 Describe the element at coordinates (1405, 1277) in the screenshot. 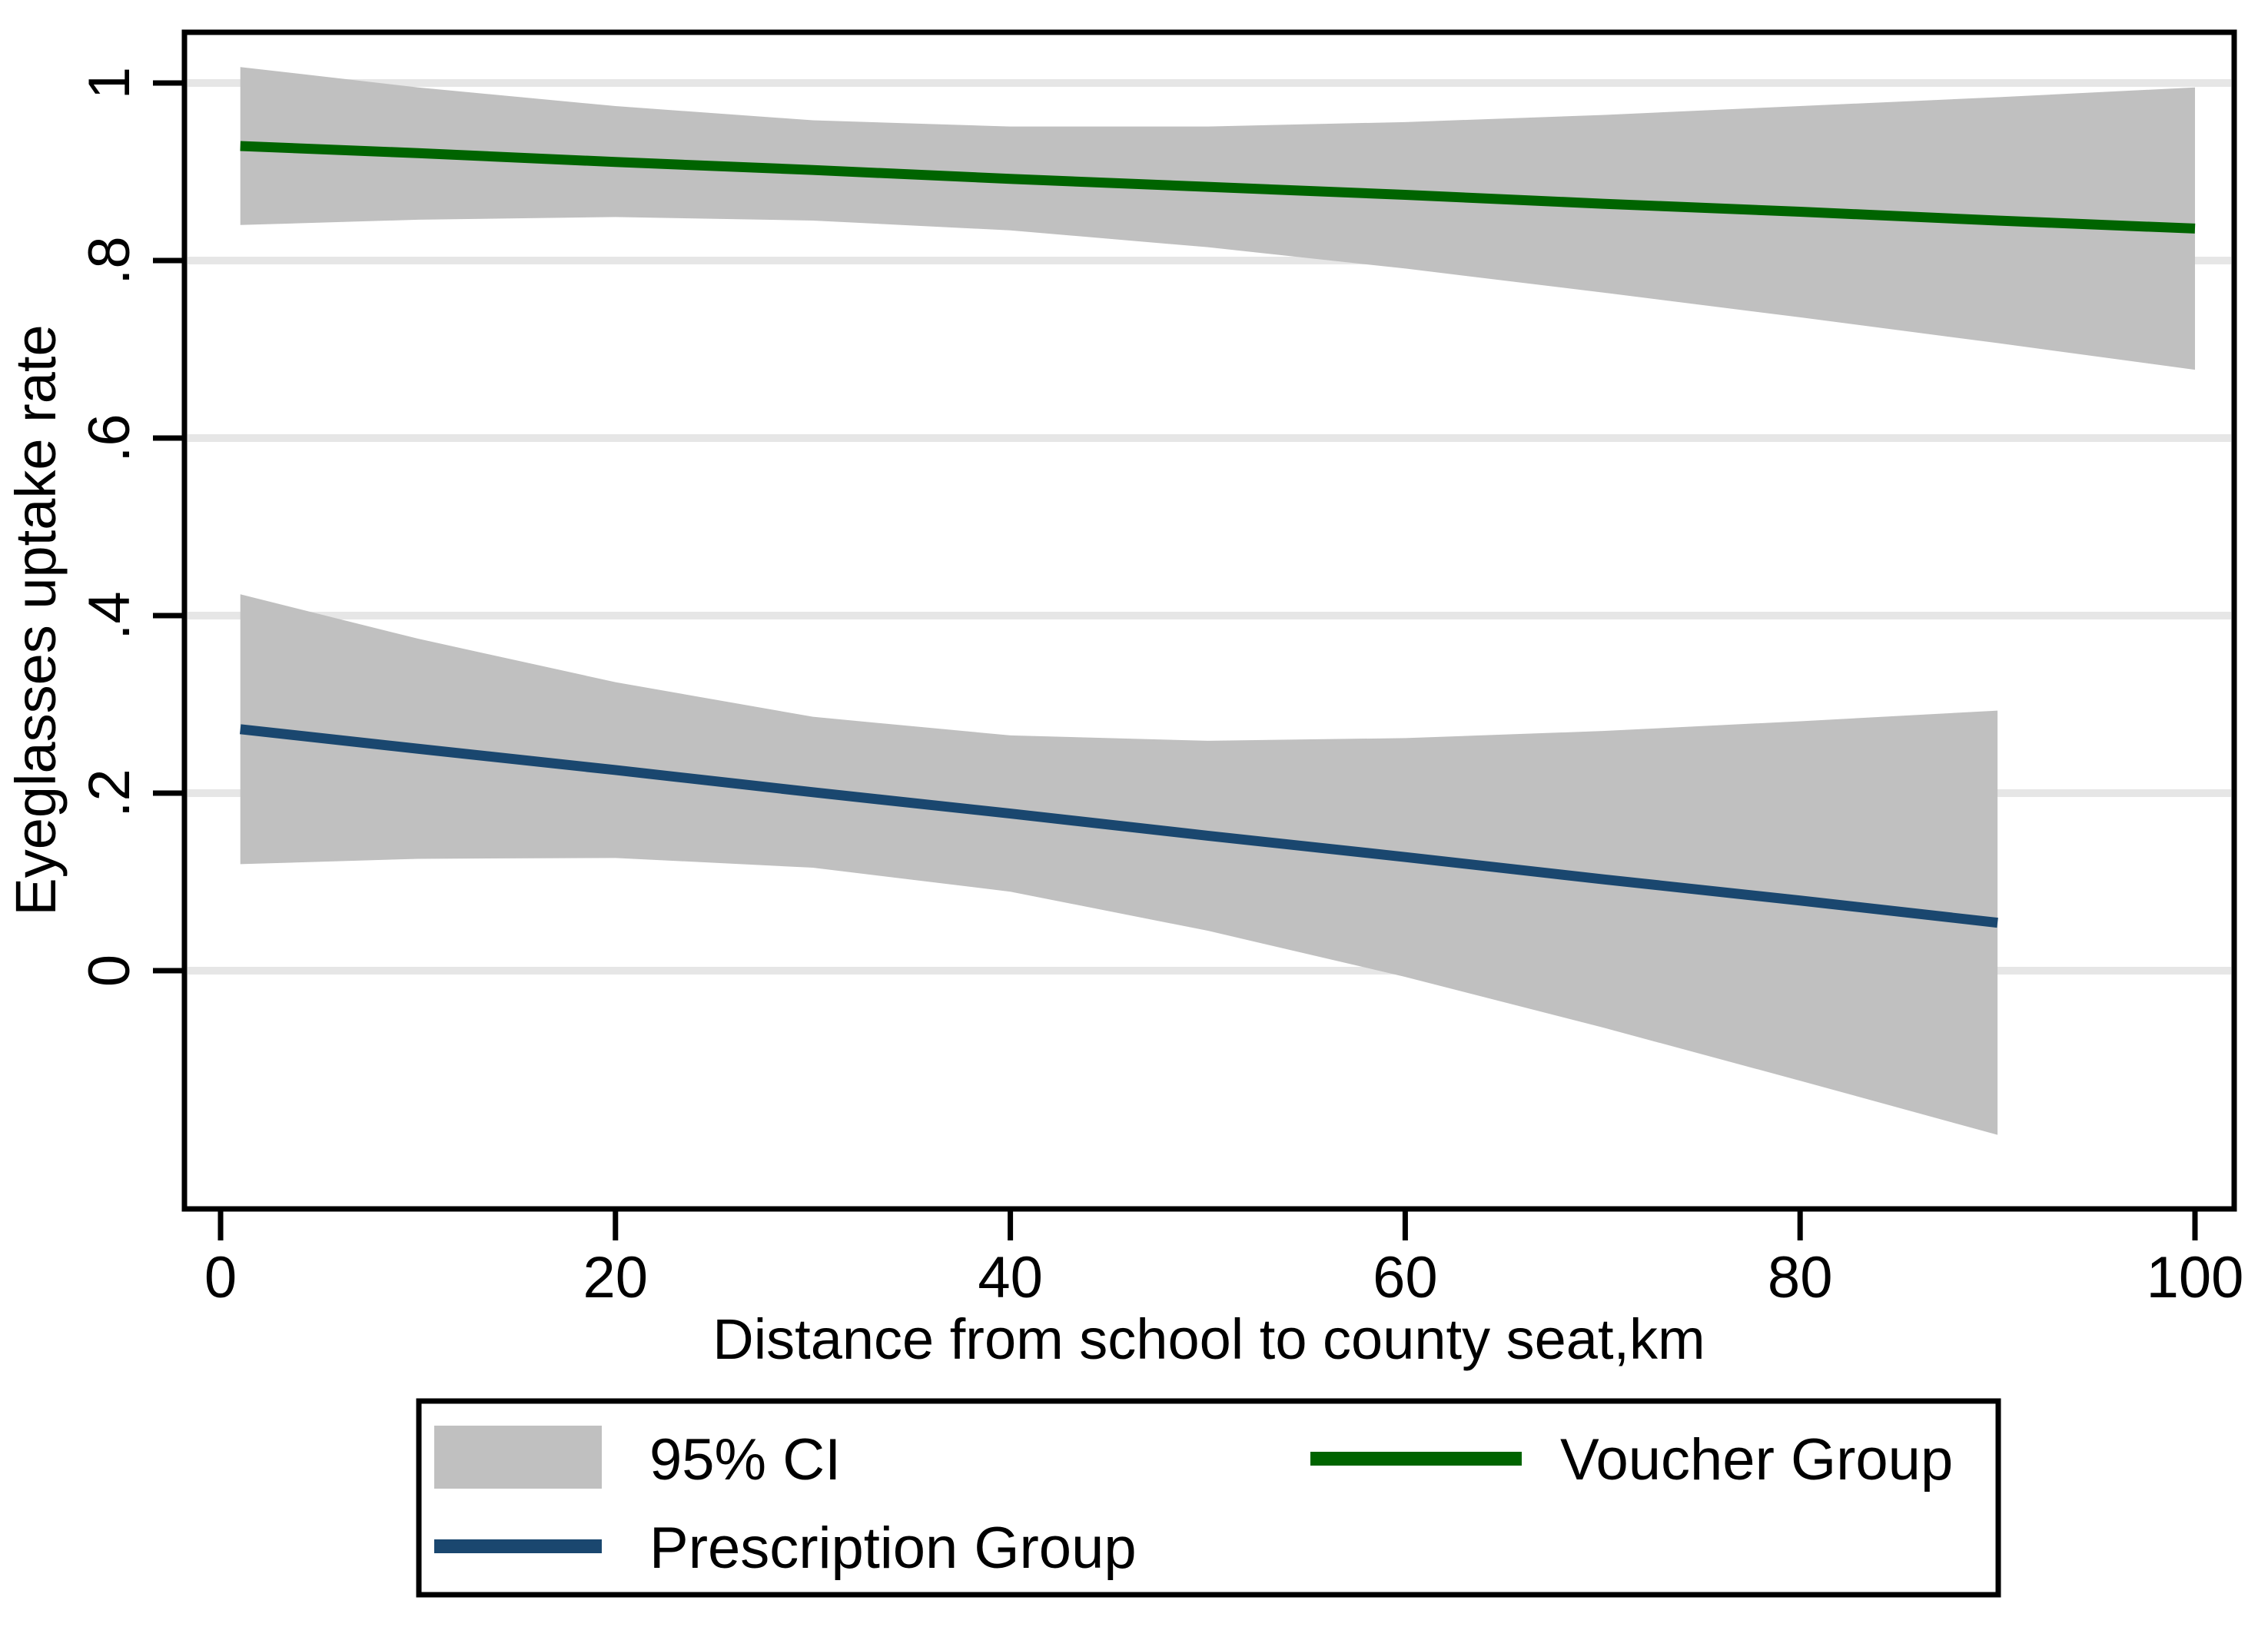

I see `x-tick-label-60: 60` at that location.